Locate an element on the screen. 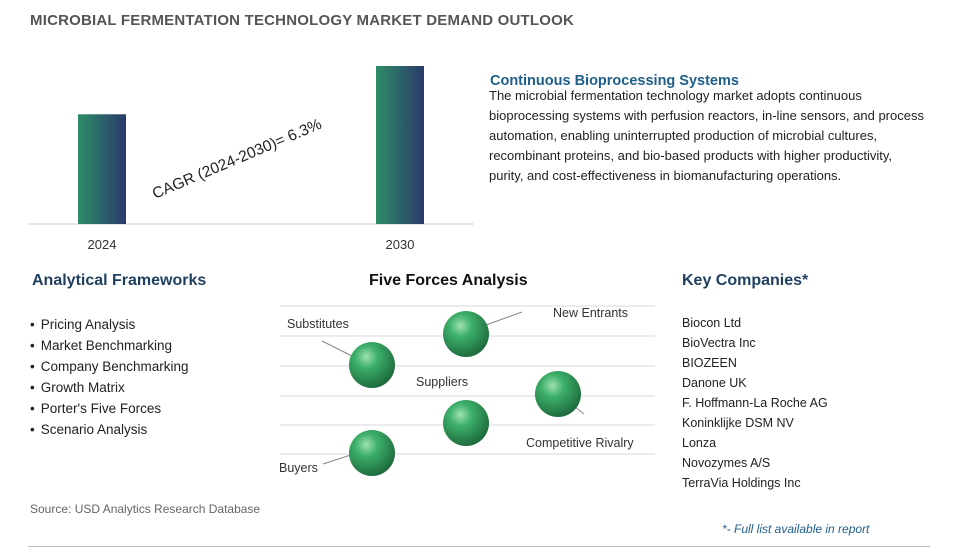 This screenshot has height=559, width=958. bottom-divider is located at coordinates (479, 546).